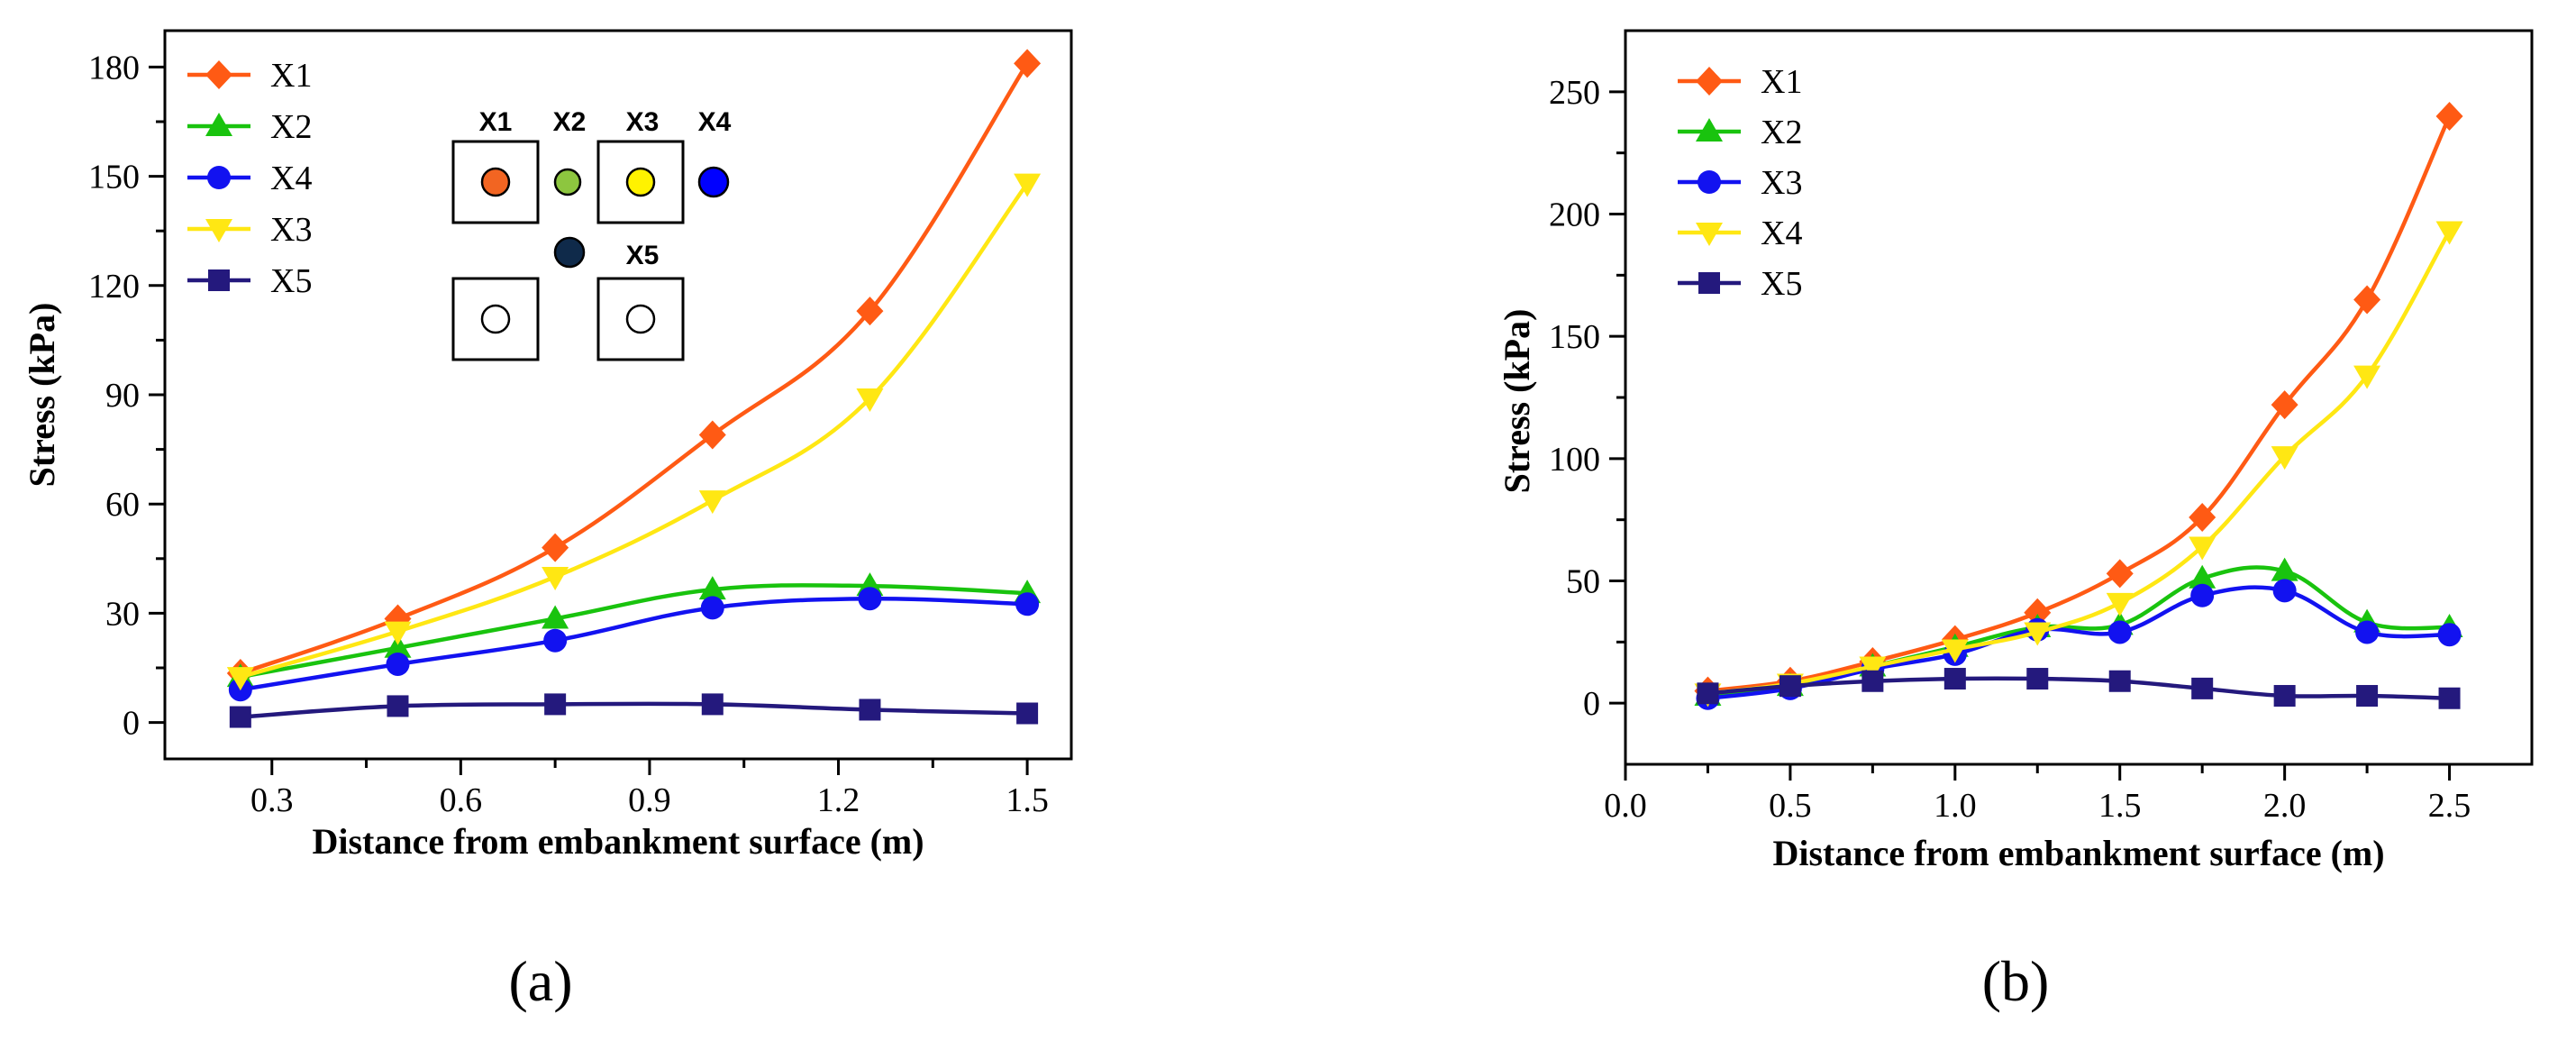 The height and width of the screenshot is (1041, 2576). Describe the element at coordinates (634, 710) in the screenshot. I see `series-line-a-x5` at that location.